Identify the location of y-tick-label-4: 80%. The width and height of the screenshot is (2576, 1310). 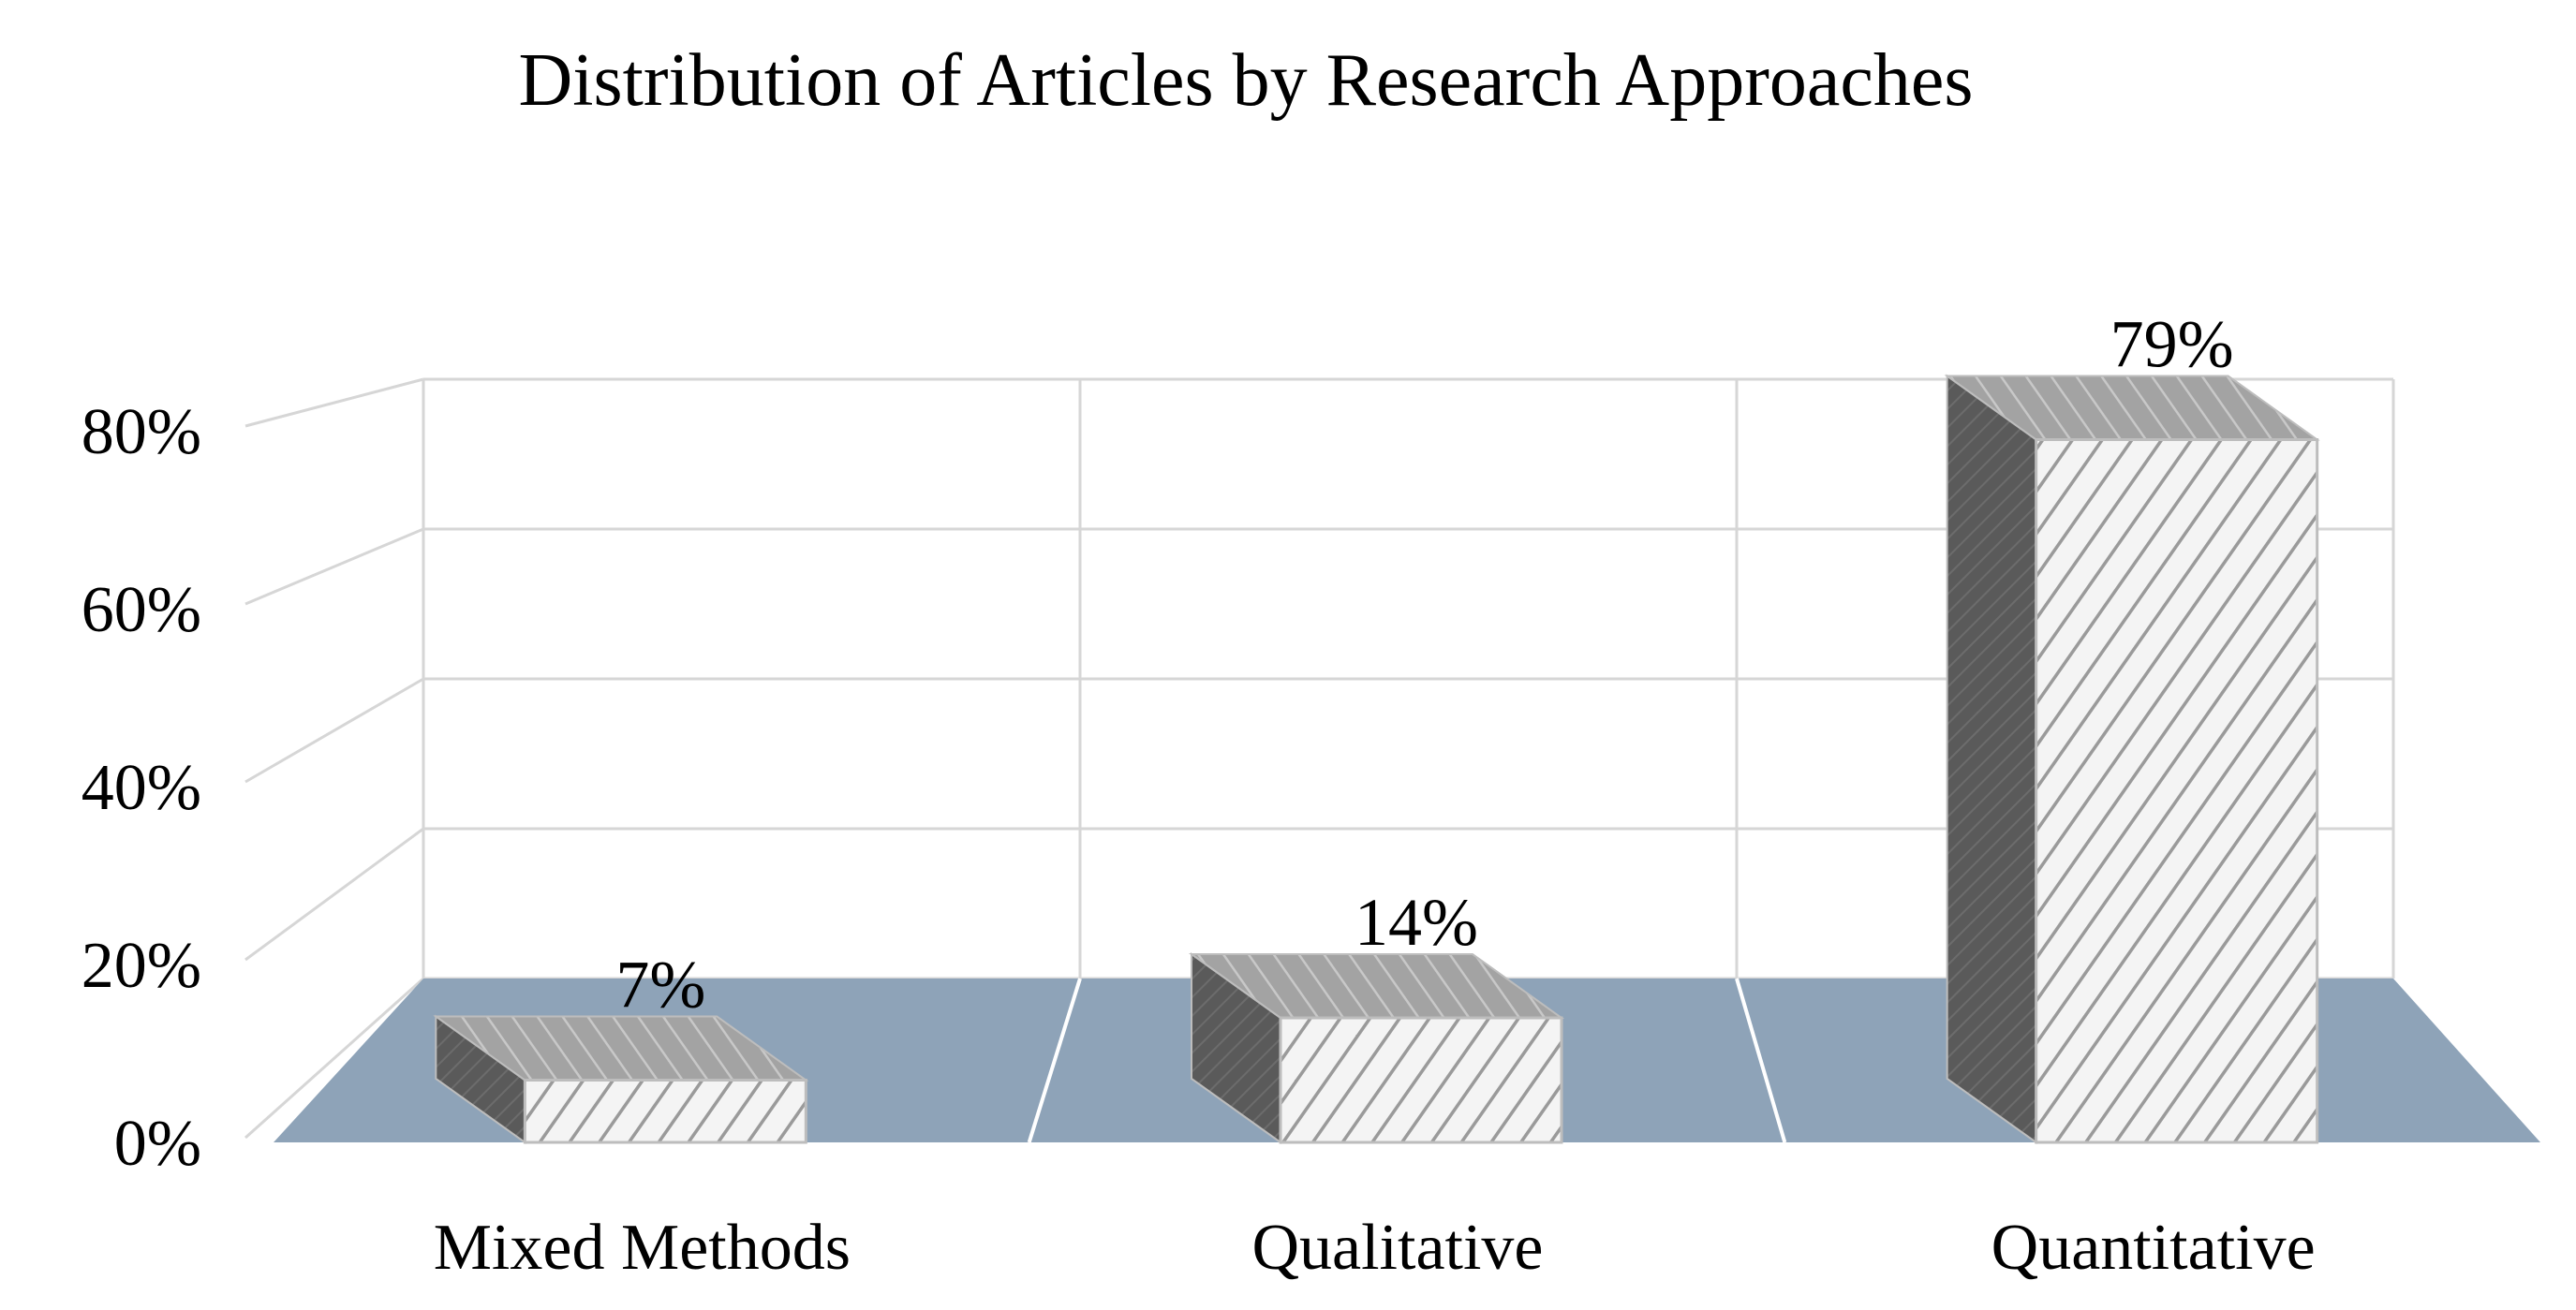
(141, 432).